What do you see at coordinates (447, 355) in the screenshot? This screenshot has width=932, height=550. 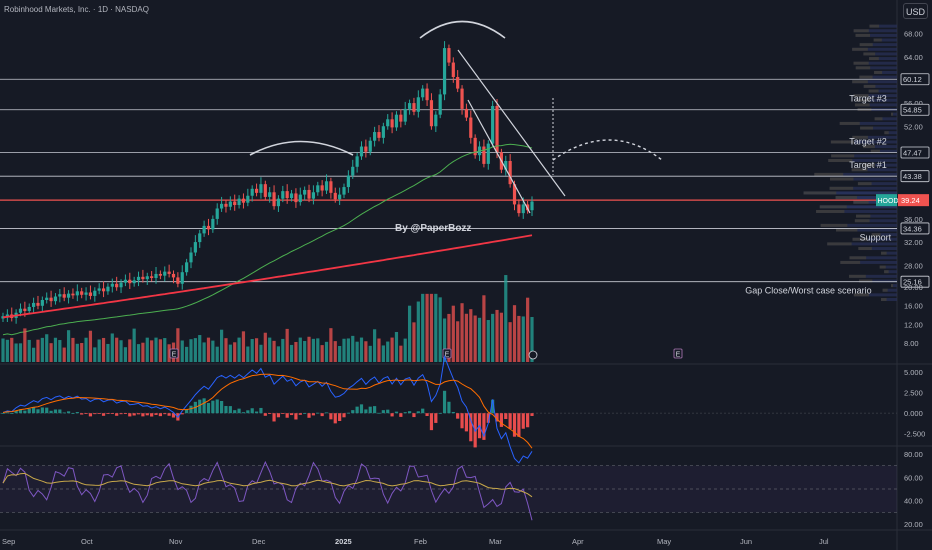 I see `earnings-marker-label: E` at bounding box center [447, 355].